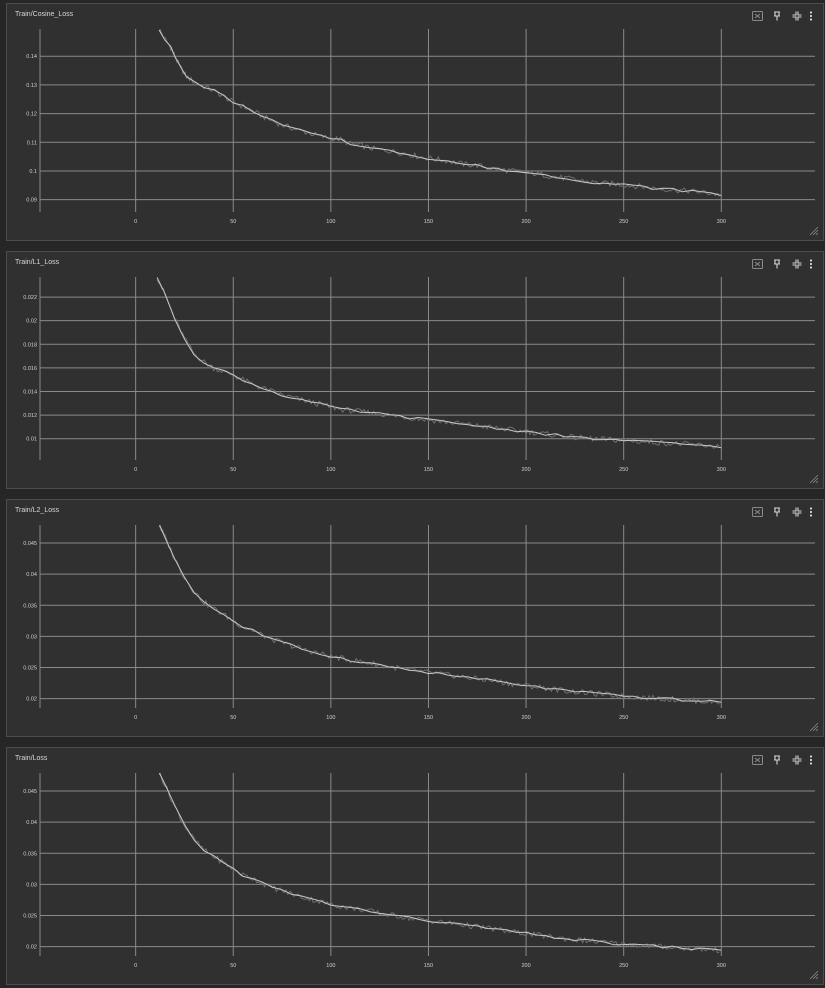 The height and width of the screenshot is (988, 825). Describe the element at coordinates (30, 345) in the screenshot. I see `y-tick-label: 0.018` at that location.